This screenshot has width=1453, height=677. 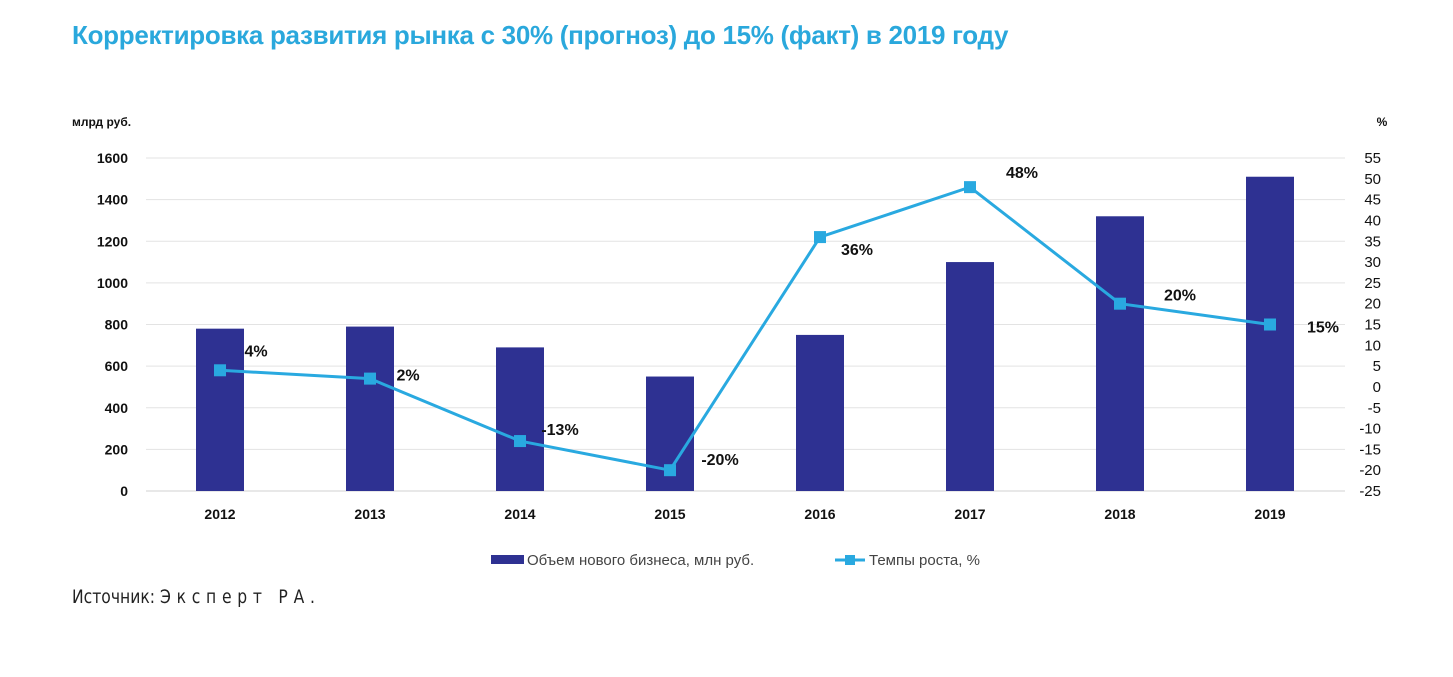 What do you see at coordinates (559, 430) in the screenshot?
I see `data-label-2014: -13%` at bounding box center [559, 430].